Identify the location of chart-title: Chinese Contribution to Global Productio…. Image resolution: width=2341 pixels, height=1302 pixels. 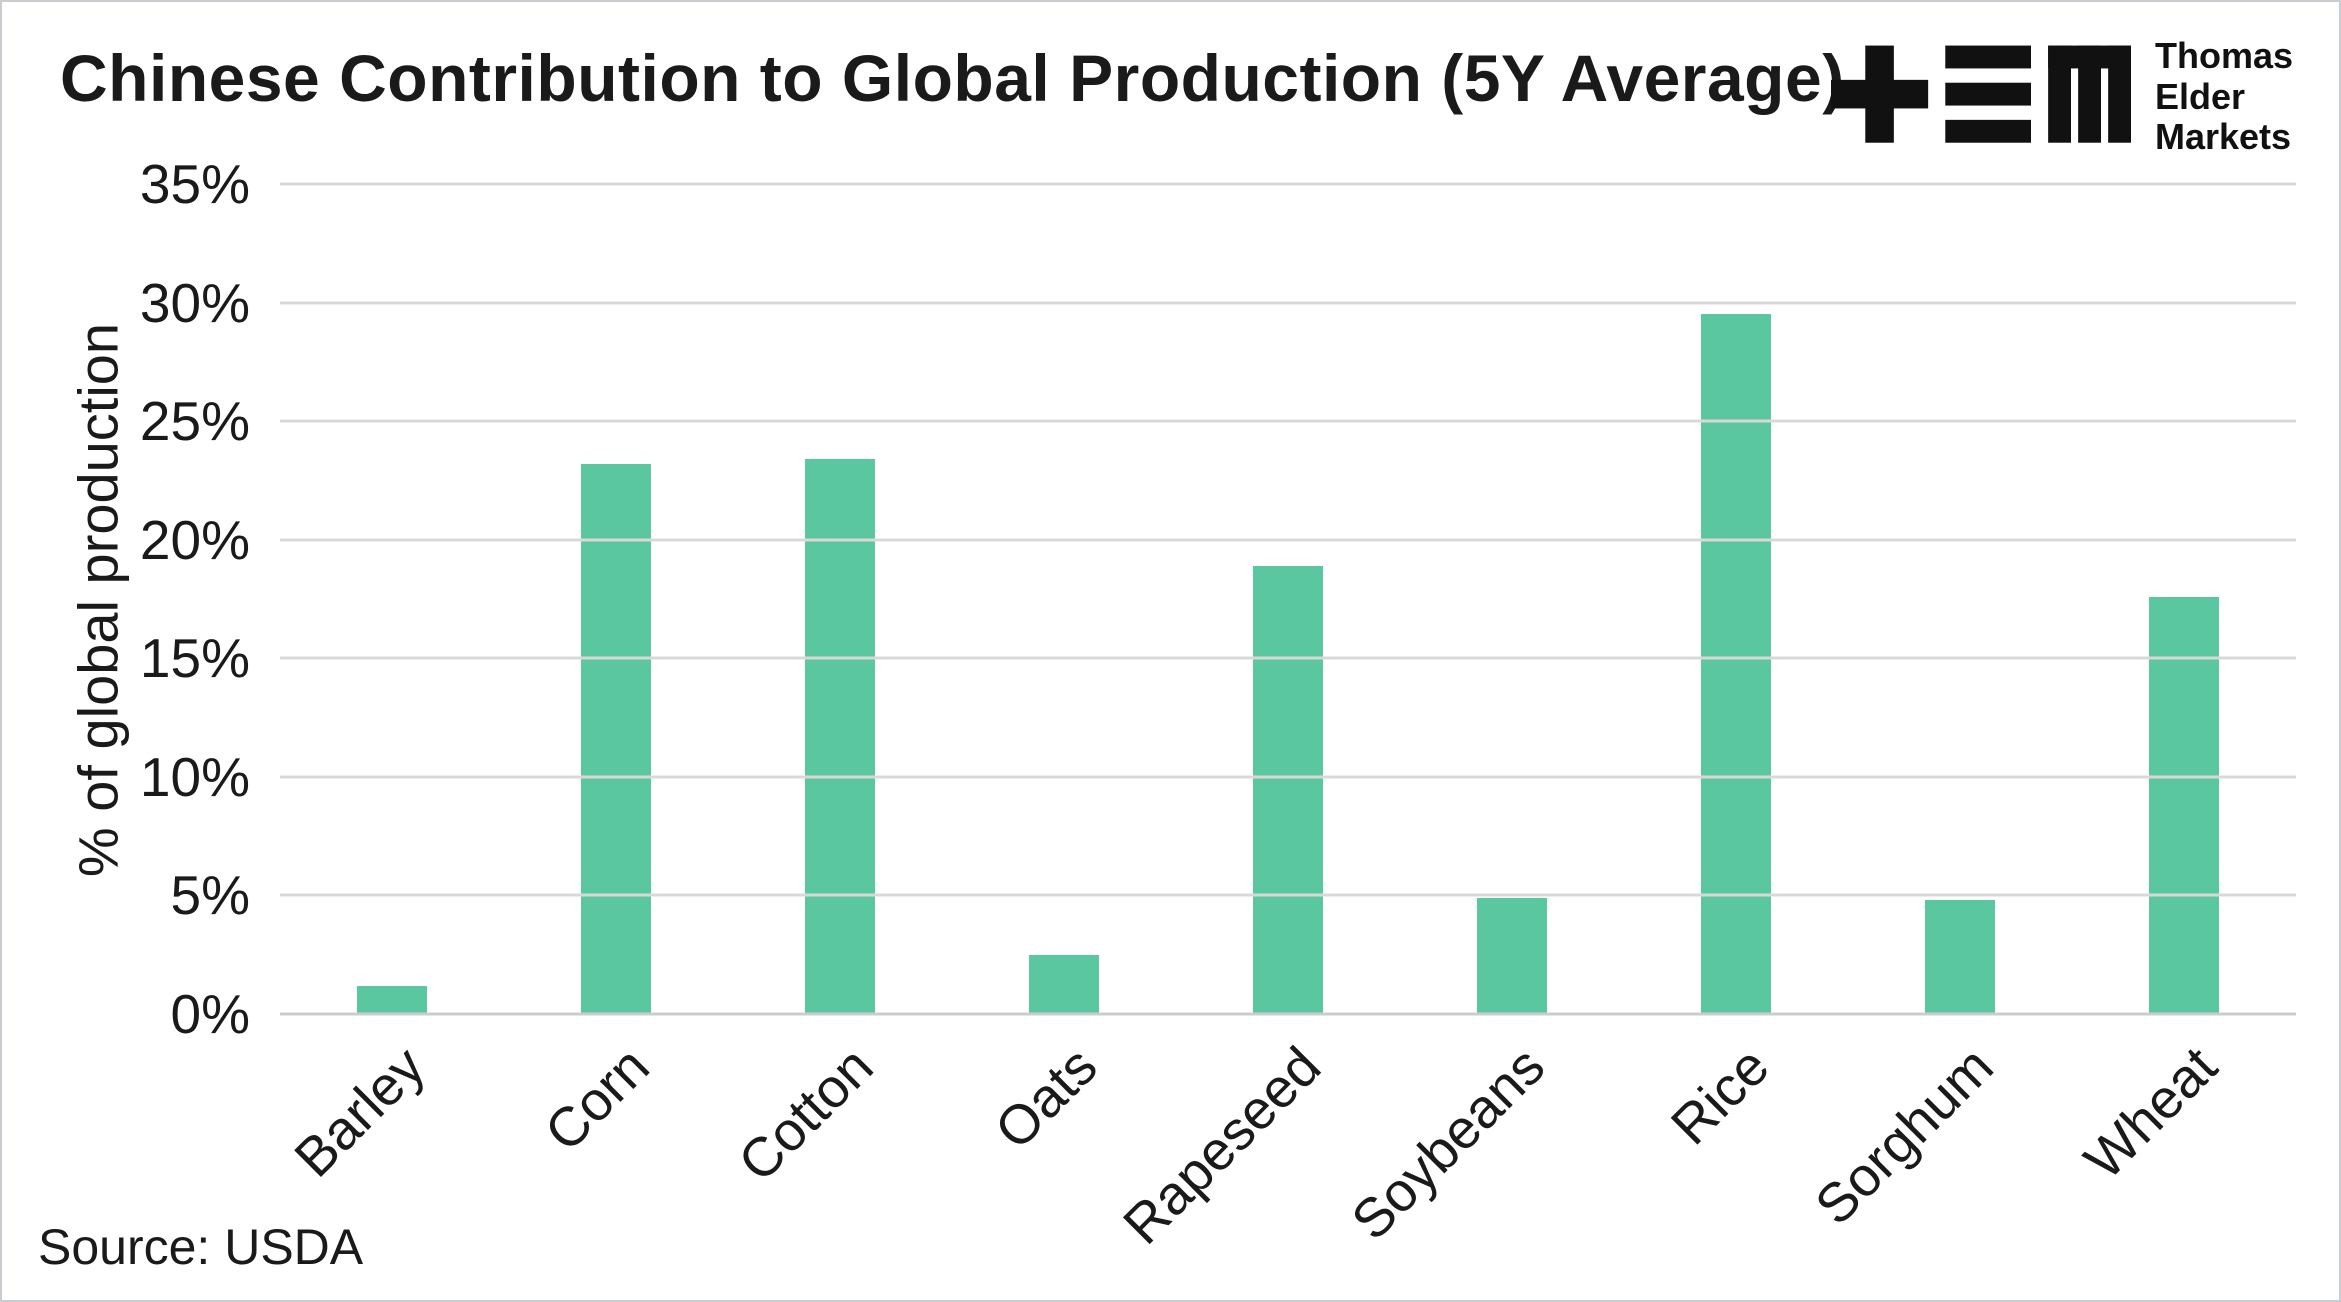
(952, 78).